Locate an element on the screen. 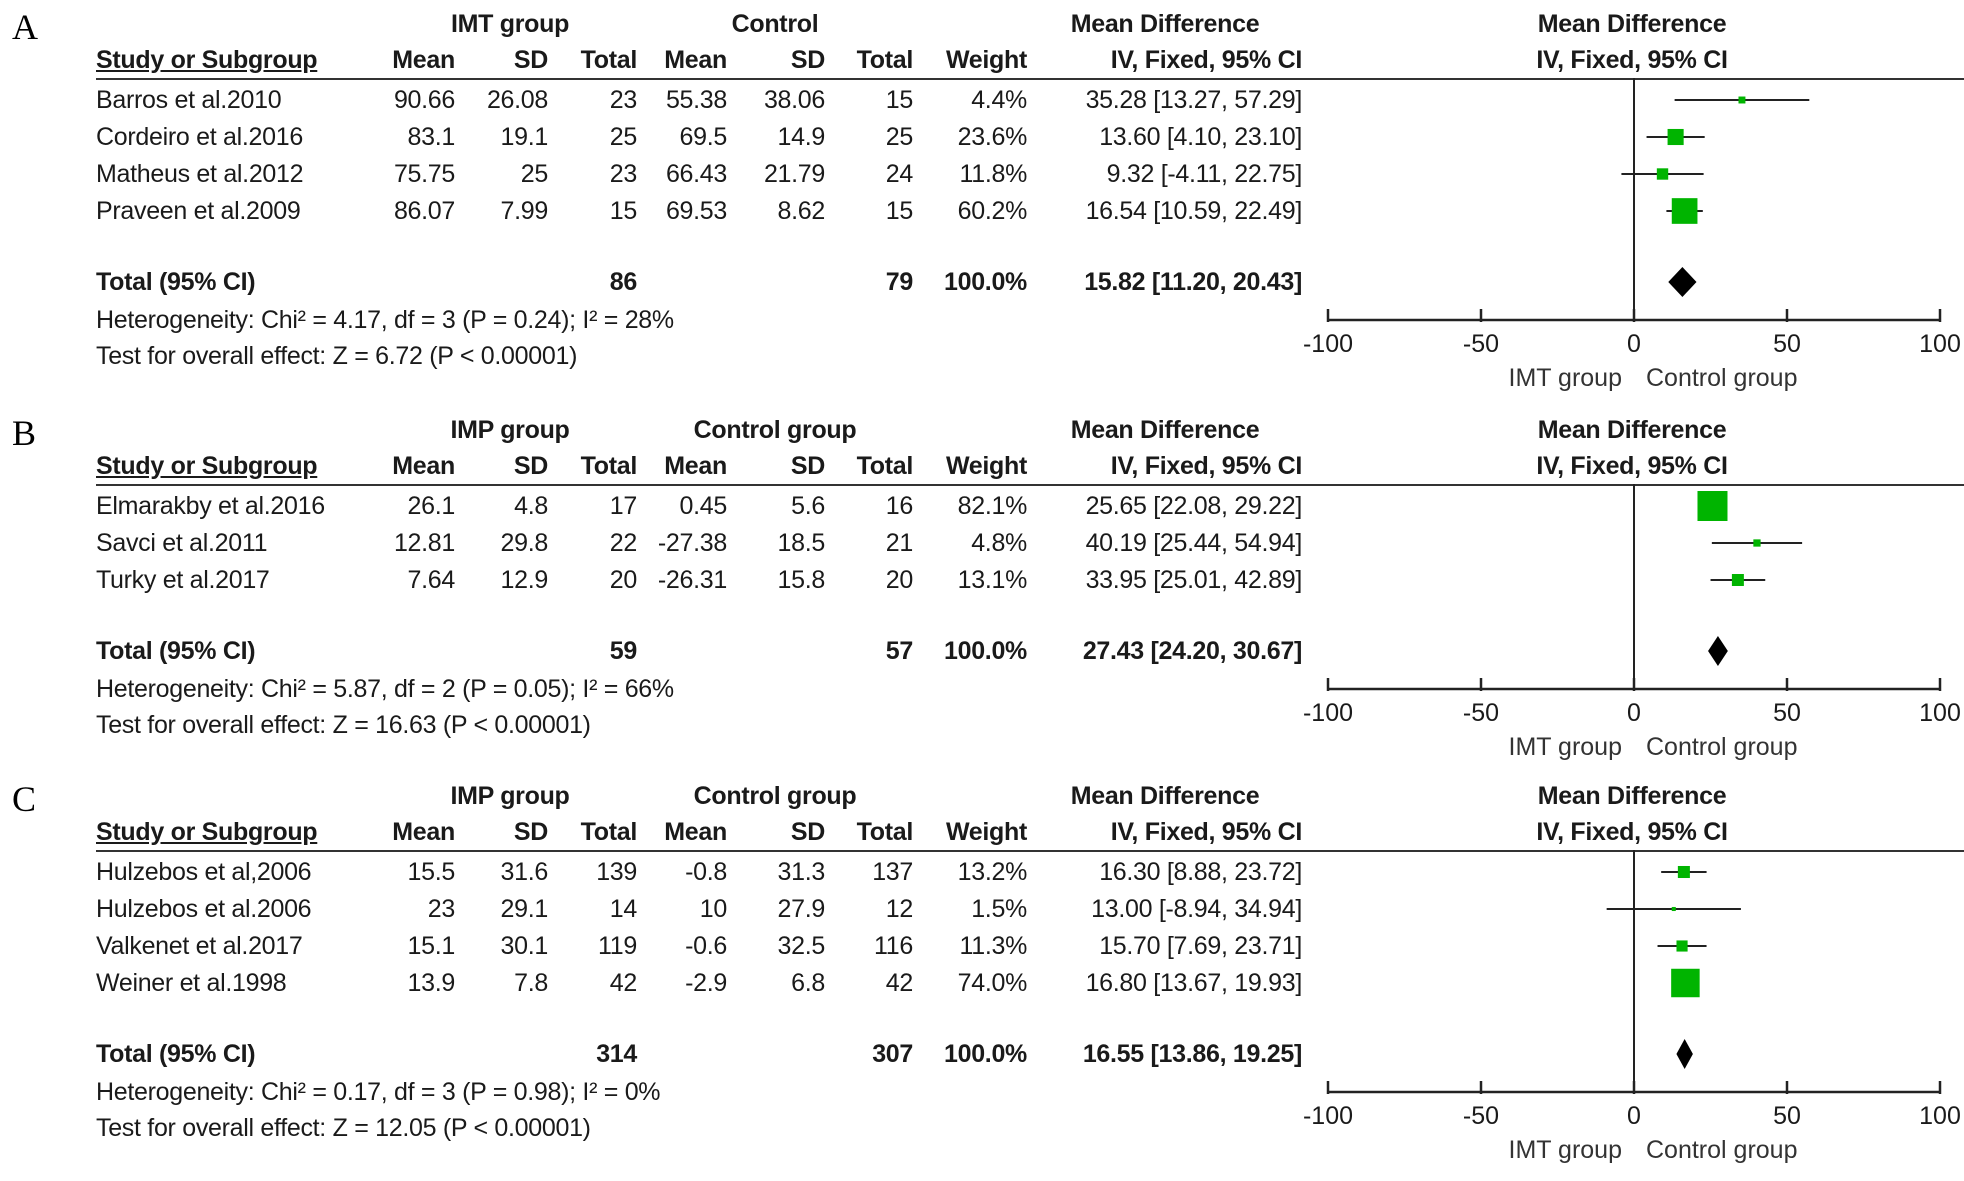 The image size is (1964, 1181). ctl-mean: 10 is located at coordinates (713, 909).